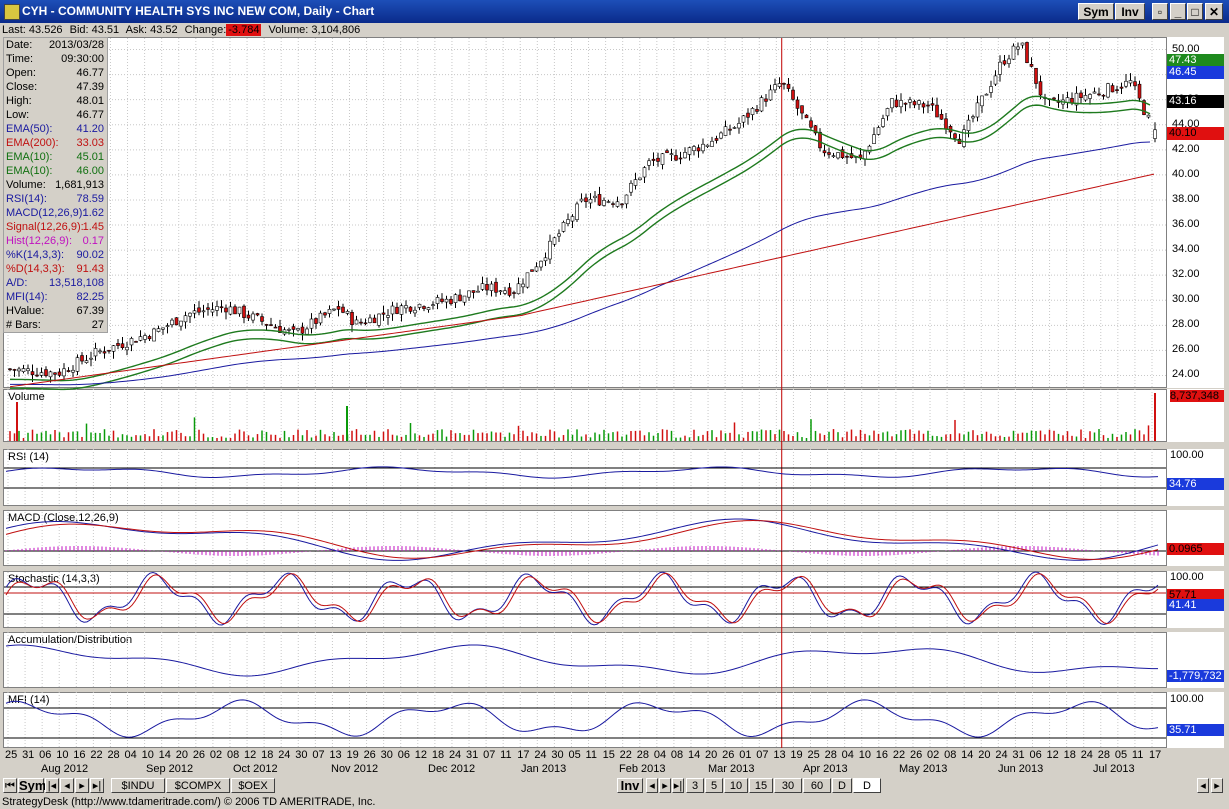  I want to click on ad-panel: Accumulation/Distribution, so click(585, 660).